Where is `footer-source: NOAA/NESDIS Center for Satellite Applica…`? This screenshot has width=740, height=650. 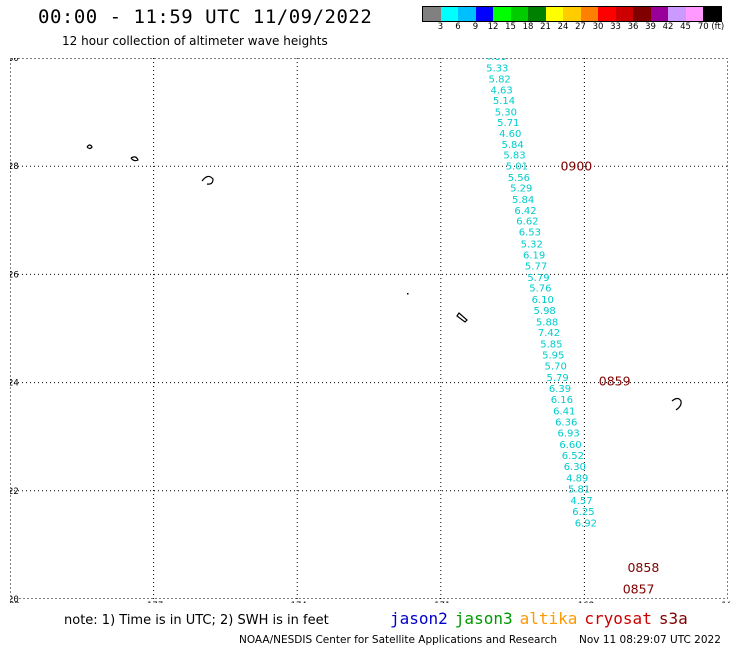
footer-source: NOAA/NESDIS Center for Satellite Applica… is located at coordinates (398, 640).